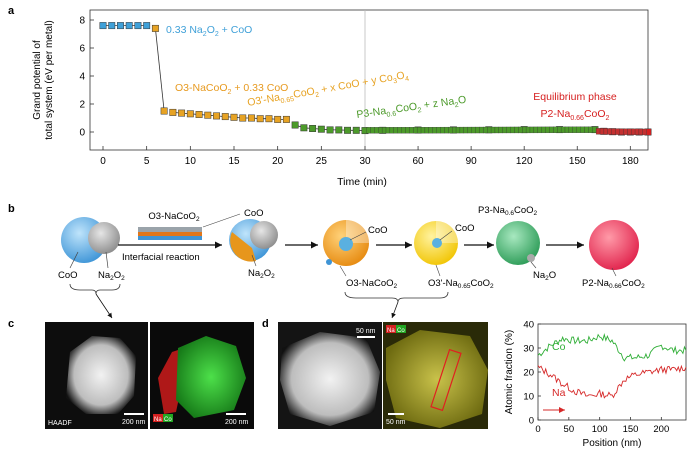 This screenshot has width=691, height=453. I want to click on x-tick-label: 200, so click(661, 429).